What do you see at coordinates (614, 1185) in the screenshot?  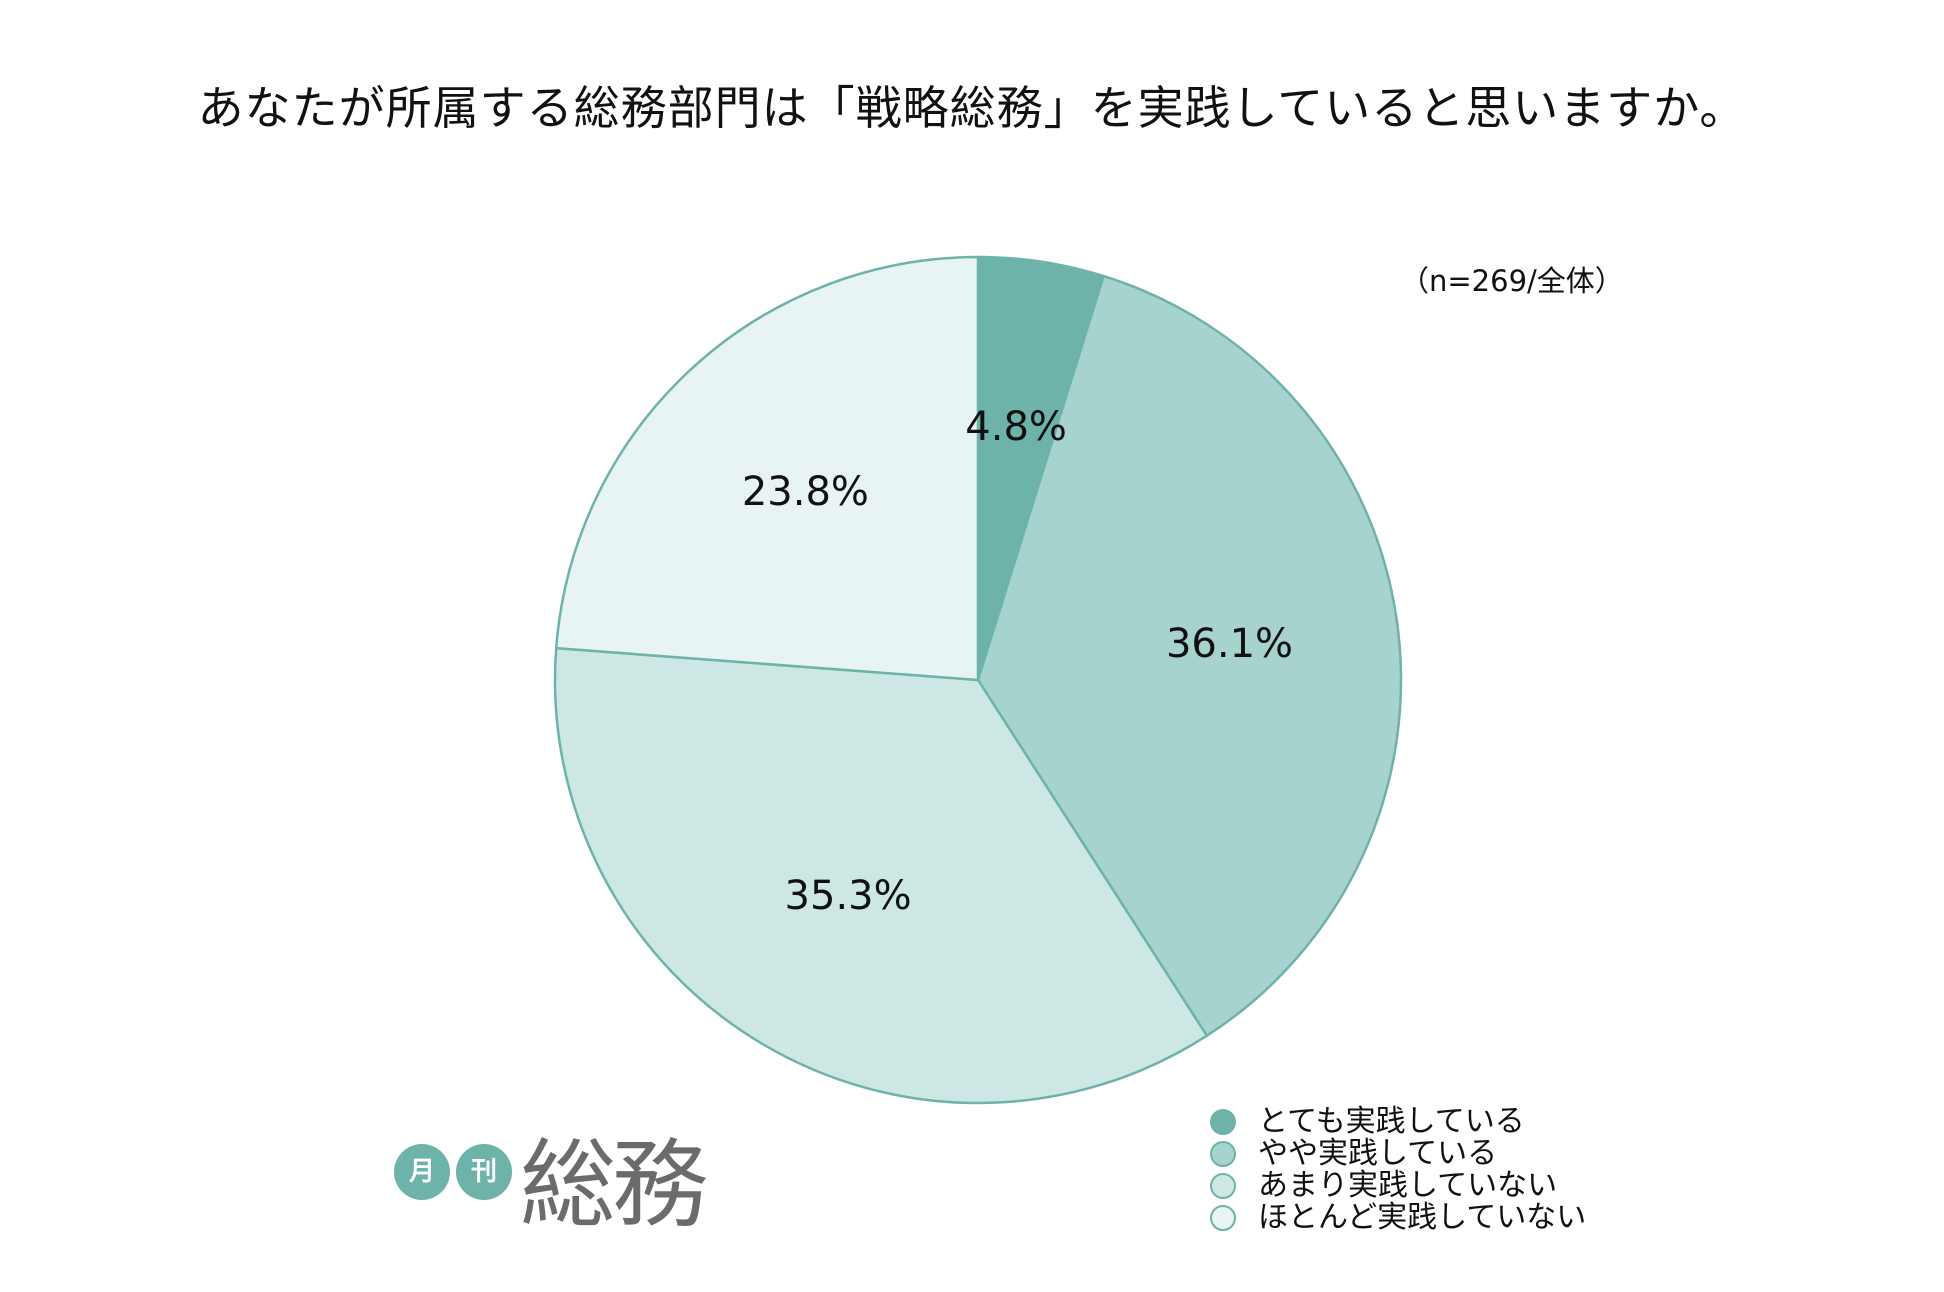 I see `logo-wordmark: 総務` at bounding box center [614, 1185].